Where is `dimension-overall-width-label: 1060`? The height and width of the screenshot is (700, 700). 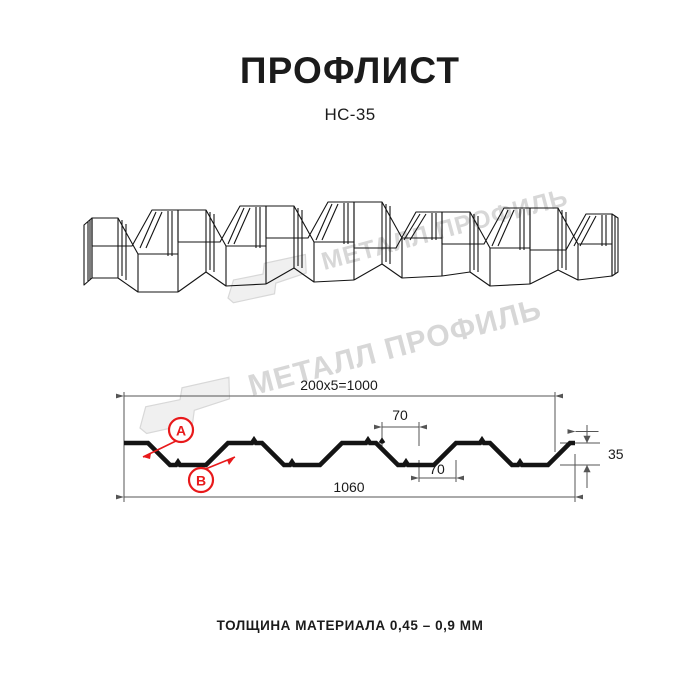
dimension-overall-width-label: 1060 is located at coordinates (348, 487).